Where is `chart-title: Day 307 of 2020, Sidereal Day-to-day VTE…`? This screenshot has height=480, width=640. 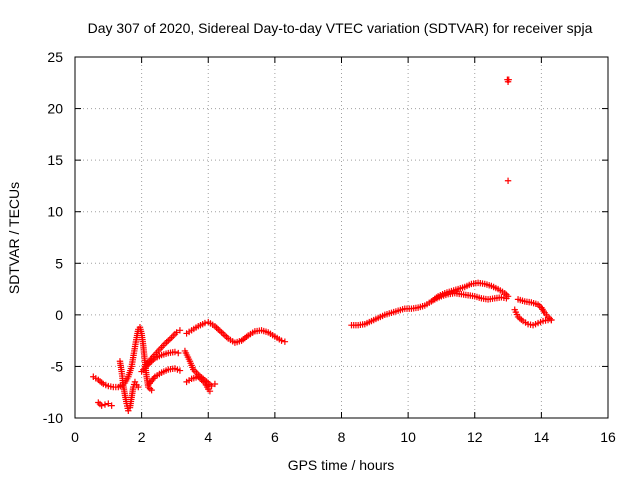 chart-title: Day 307 of 2020, Sidereal Day-to-day VTE… is located at coordinates (340, 28).